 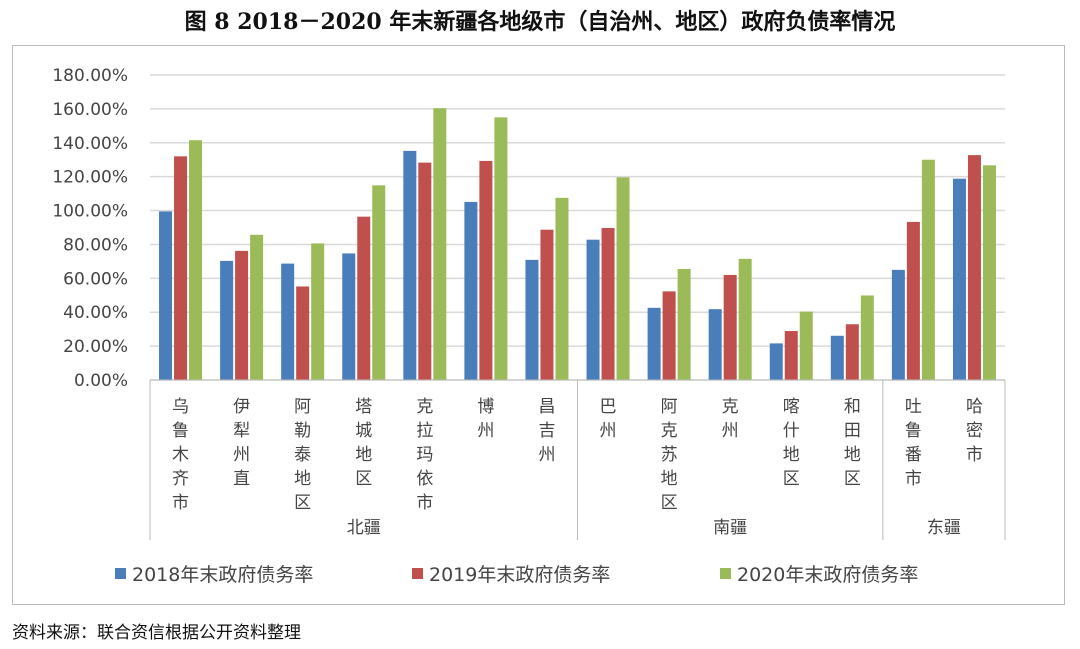 What do you see at coordinates (241, 431) in the screenshot?
I see `x-tick-label-char: 犁` at bounding box center [241, 431].